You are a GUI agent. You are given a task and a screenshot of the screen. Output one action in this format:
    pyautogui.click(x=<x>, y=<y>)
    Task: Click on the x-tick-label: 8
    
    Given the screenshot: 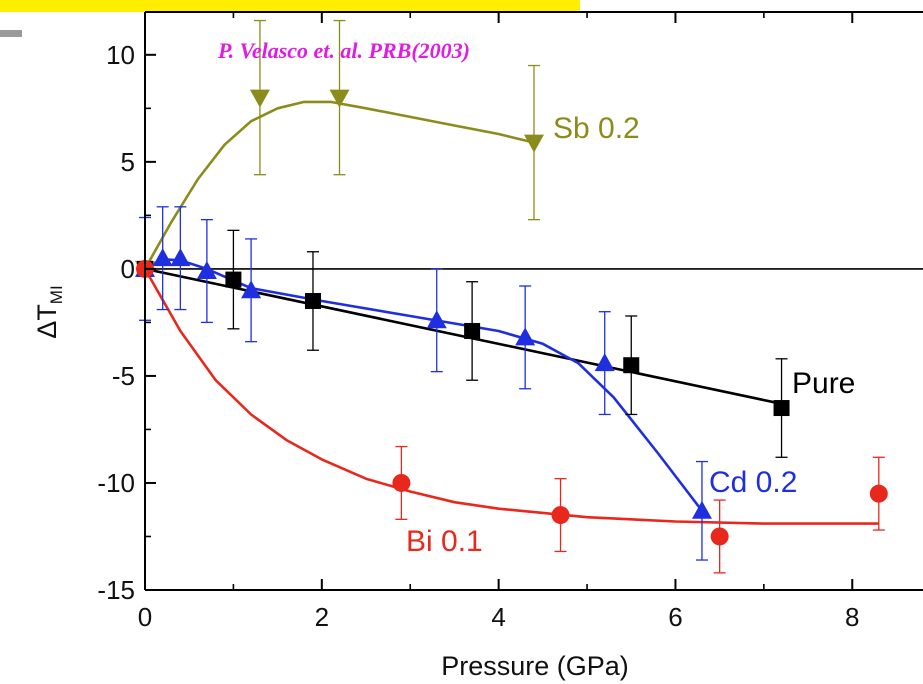 What is the action you would take?
    pyautogui.click(x=852, y=617)
    